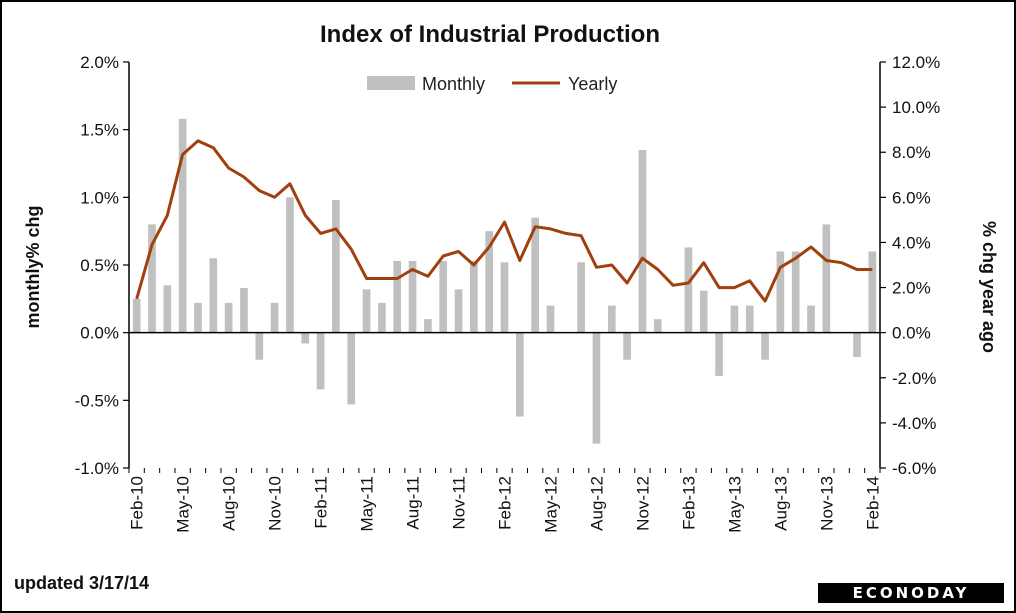 This screenshot has width=1016, height=613. What do you see at coordinates (826, 503) in the screenshot?
I see `x-tick-label: Nov-13` at bounding box center [826, 503].